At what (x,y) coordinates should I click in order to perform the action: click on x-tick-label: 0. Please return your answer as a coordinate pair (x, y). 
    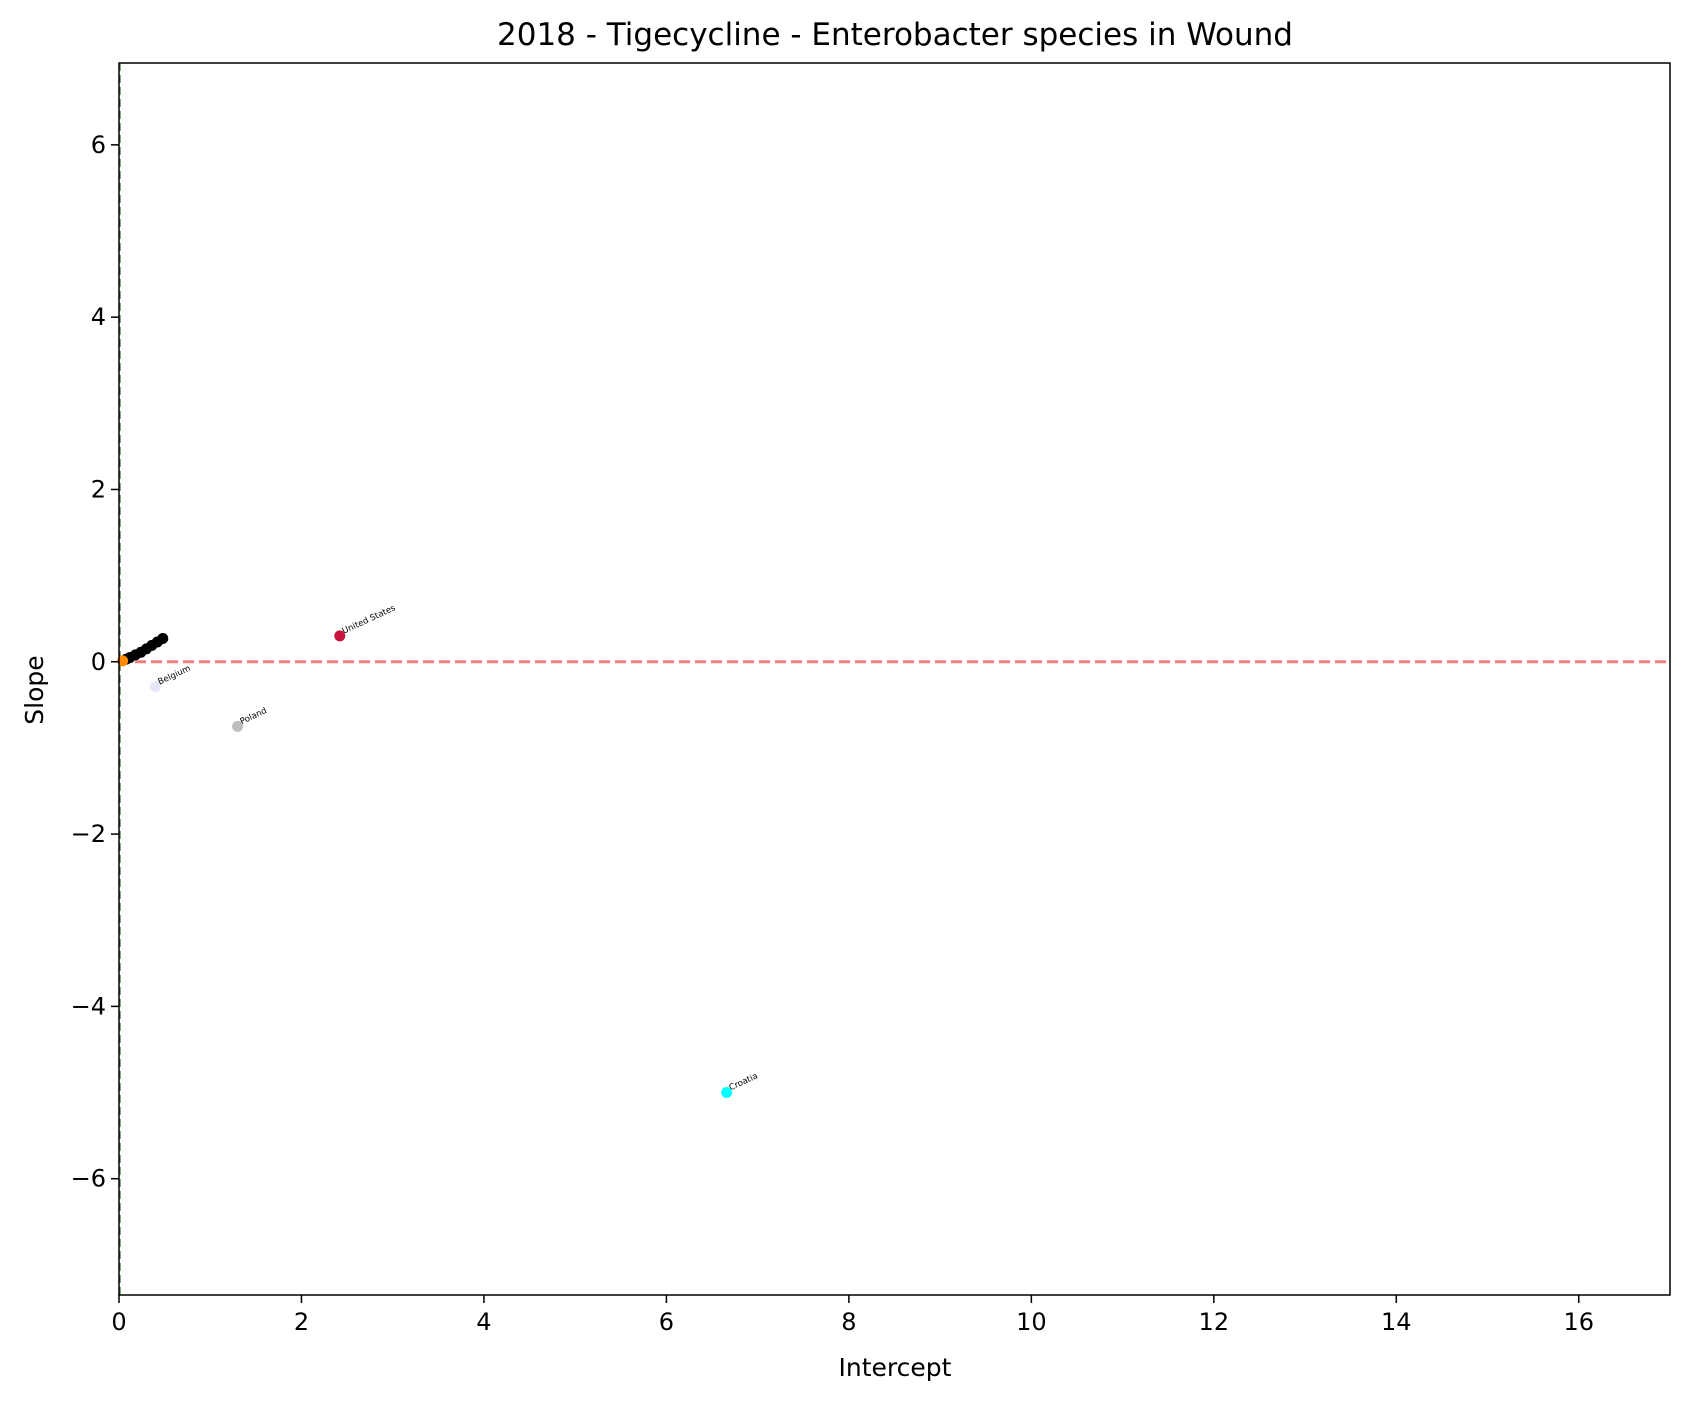
    Looking at the image, I should click on (118, 1322).